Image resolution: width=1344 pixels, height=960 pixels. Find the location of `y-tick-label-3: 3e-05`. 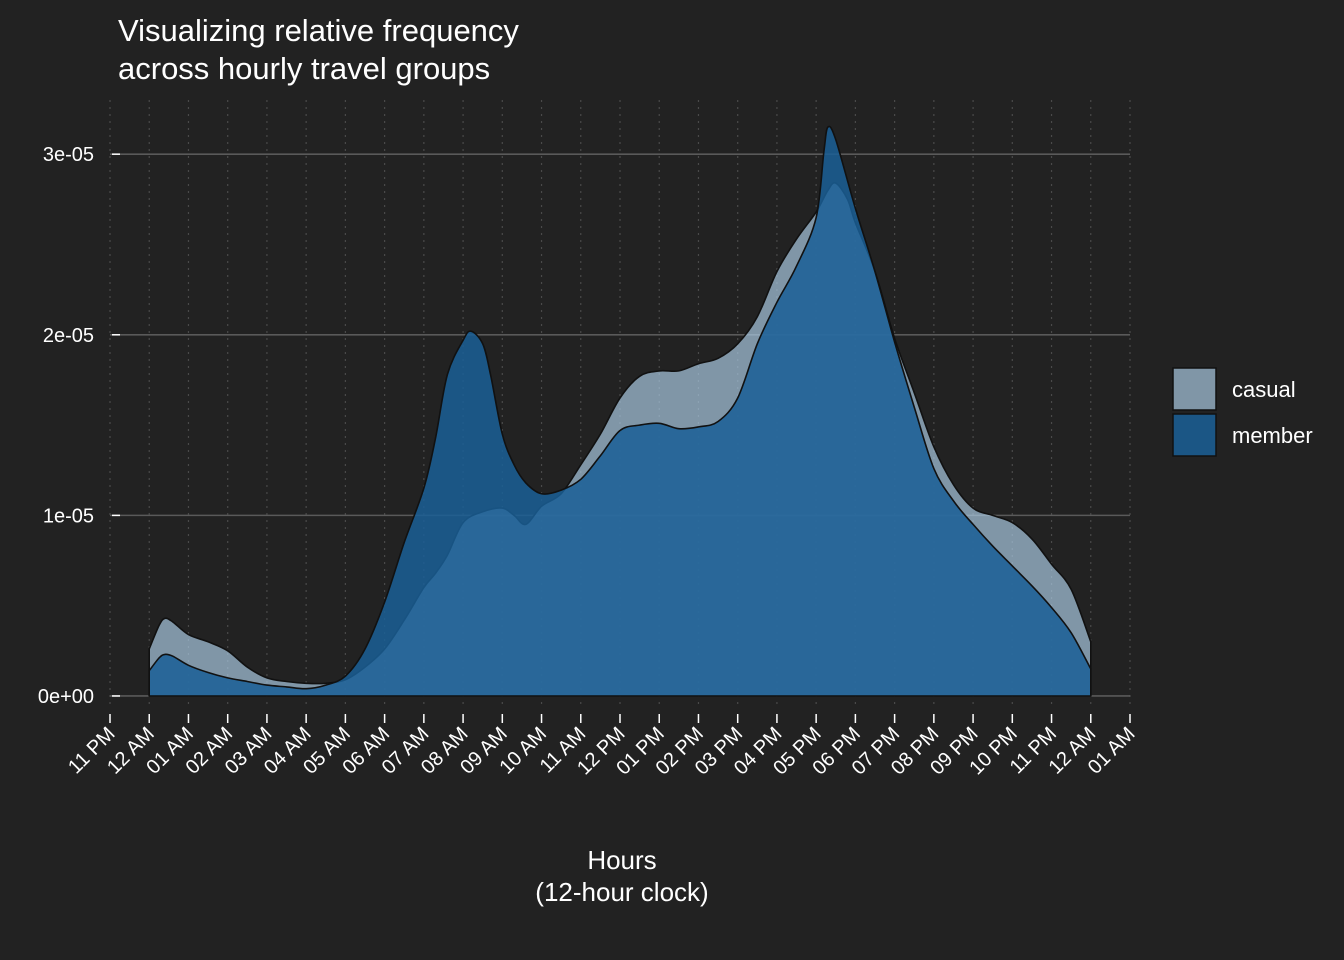

y-tick-label-3: 3e-05 is located at coordinates (68, 155).